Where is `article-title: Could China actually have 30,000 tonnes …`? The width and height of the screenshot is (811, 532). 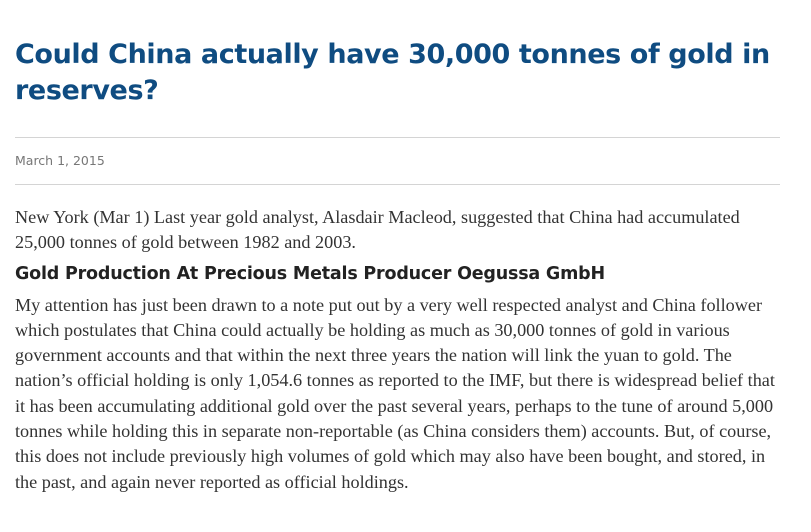
article-title: Could China actually have 30,000 tonnes … is located at coordinates (392, 72).